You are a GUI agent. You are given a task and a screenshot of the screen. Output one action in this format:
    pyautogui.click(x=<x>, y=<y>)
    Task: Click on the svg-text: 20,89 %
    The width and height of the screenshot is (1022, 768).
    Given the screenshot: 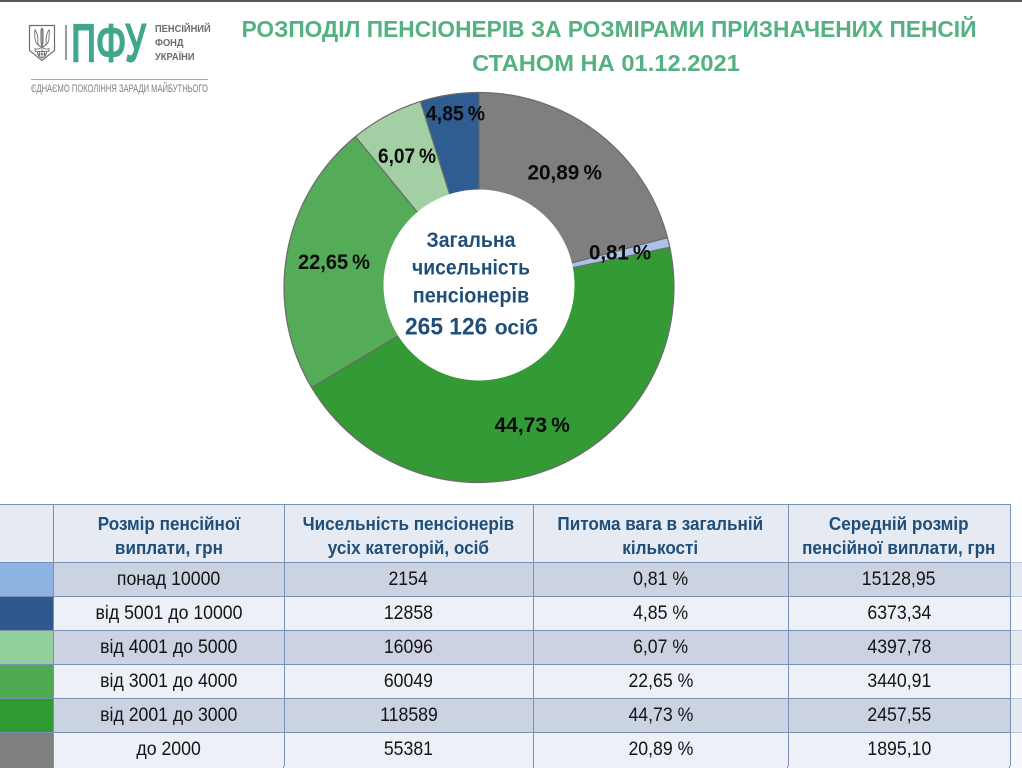 What is the action you would take?
    pyautogui.click(x=565, y=173)
    